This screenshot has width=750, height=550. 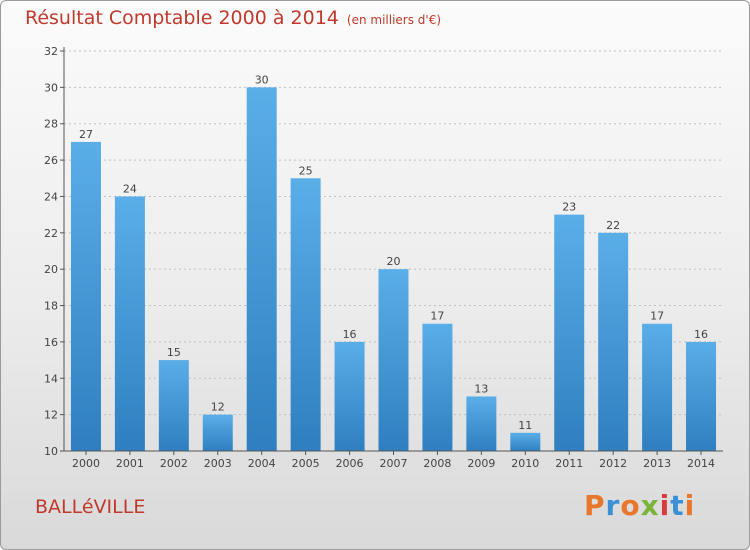 What do you see at coordinates (306, 463) in the screenshot?
I see `x-tick-label: 2005` at bounding box center [306, 463].